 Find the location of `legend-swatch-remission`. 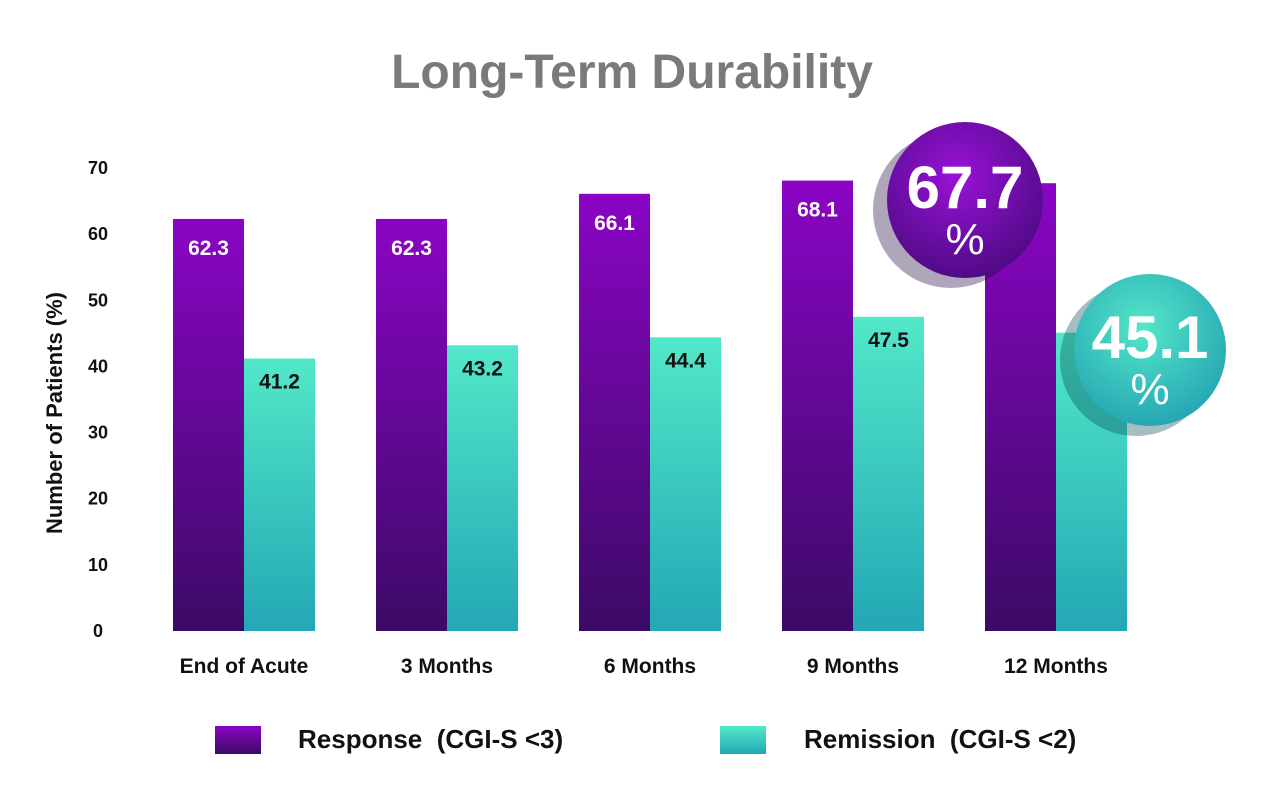

legend-swatch-remission is located at coordinates (743, 740).